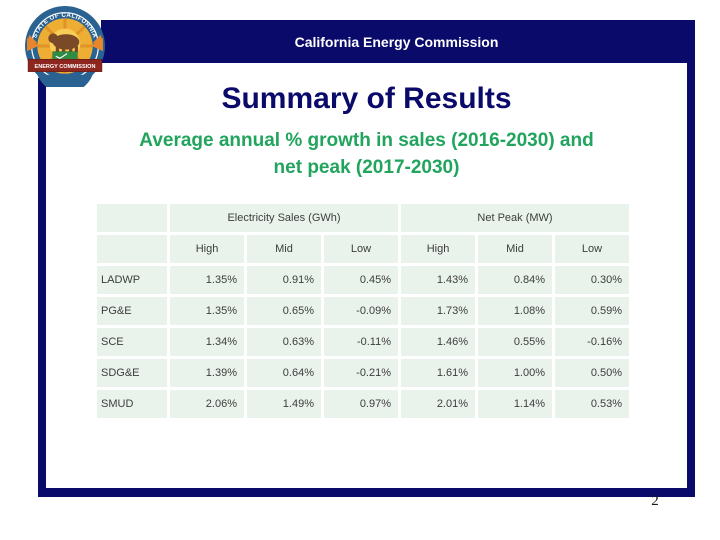  What do you see at coordinates (515, 342) in the screenshot?
I see `value-cell: 0.55%` at bounding box center [515, 342].